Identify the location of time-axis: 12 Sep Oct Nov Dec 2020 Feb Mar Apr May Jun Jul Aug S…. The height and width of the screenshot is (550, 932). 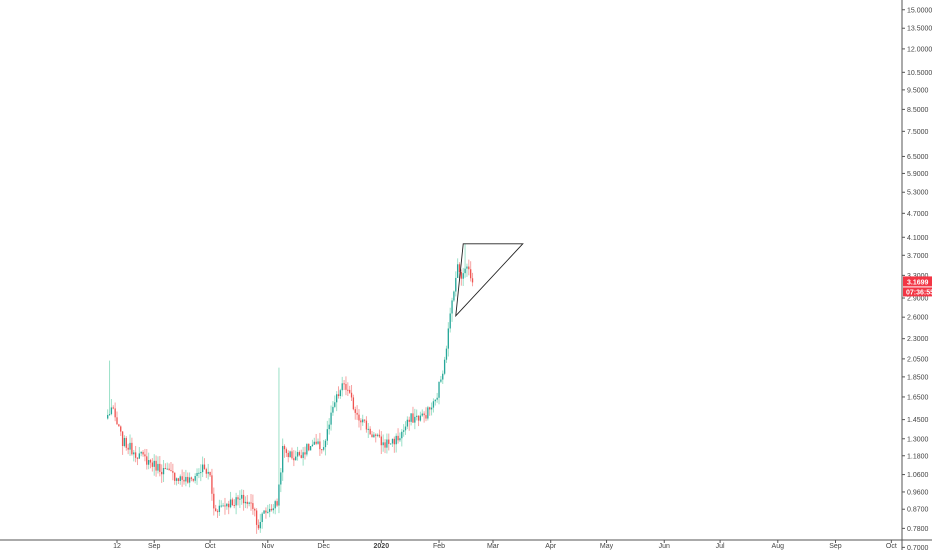
(505, 545).